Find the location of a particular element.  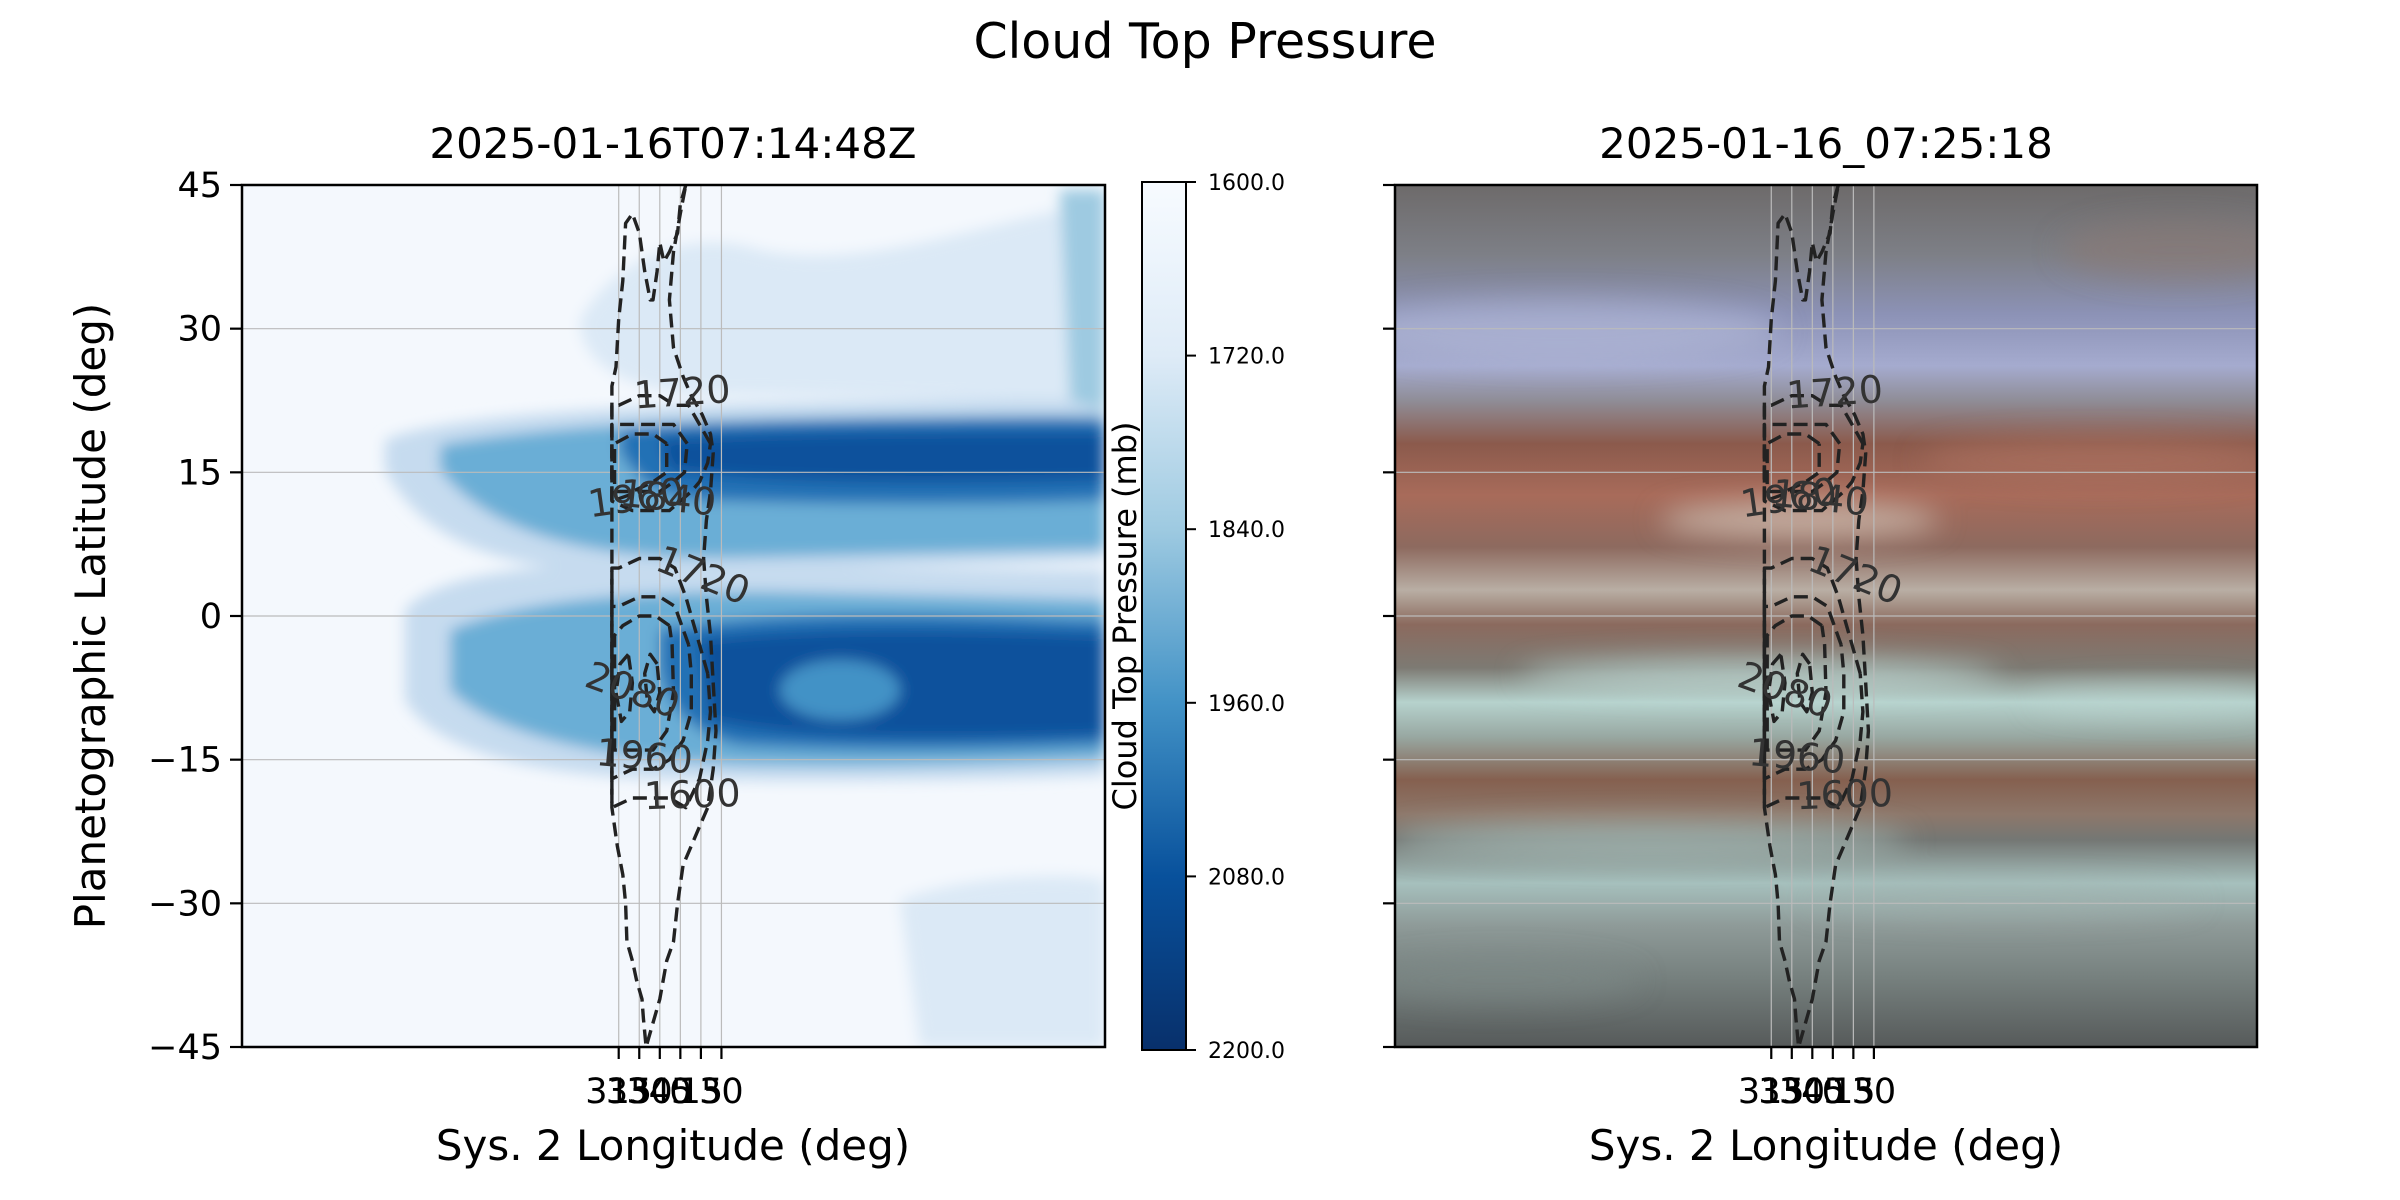

right-x-axis-label: Sys. 2 Longitude (deg) is located at coordinates (1826, 1145).